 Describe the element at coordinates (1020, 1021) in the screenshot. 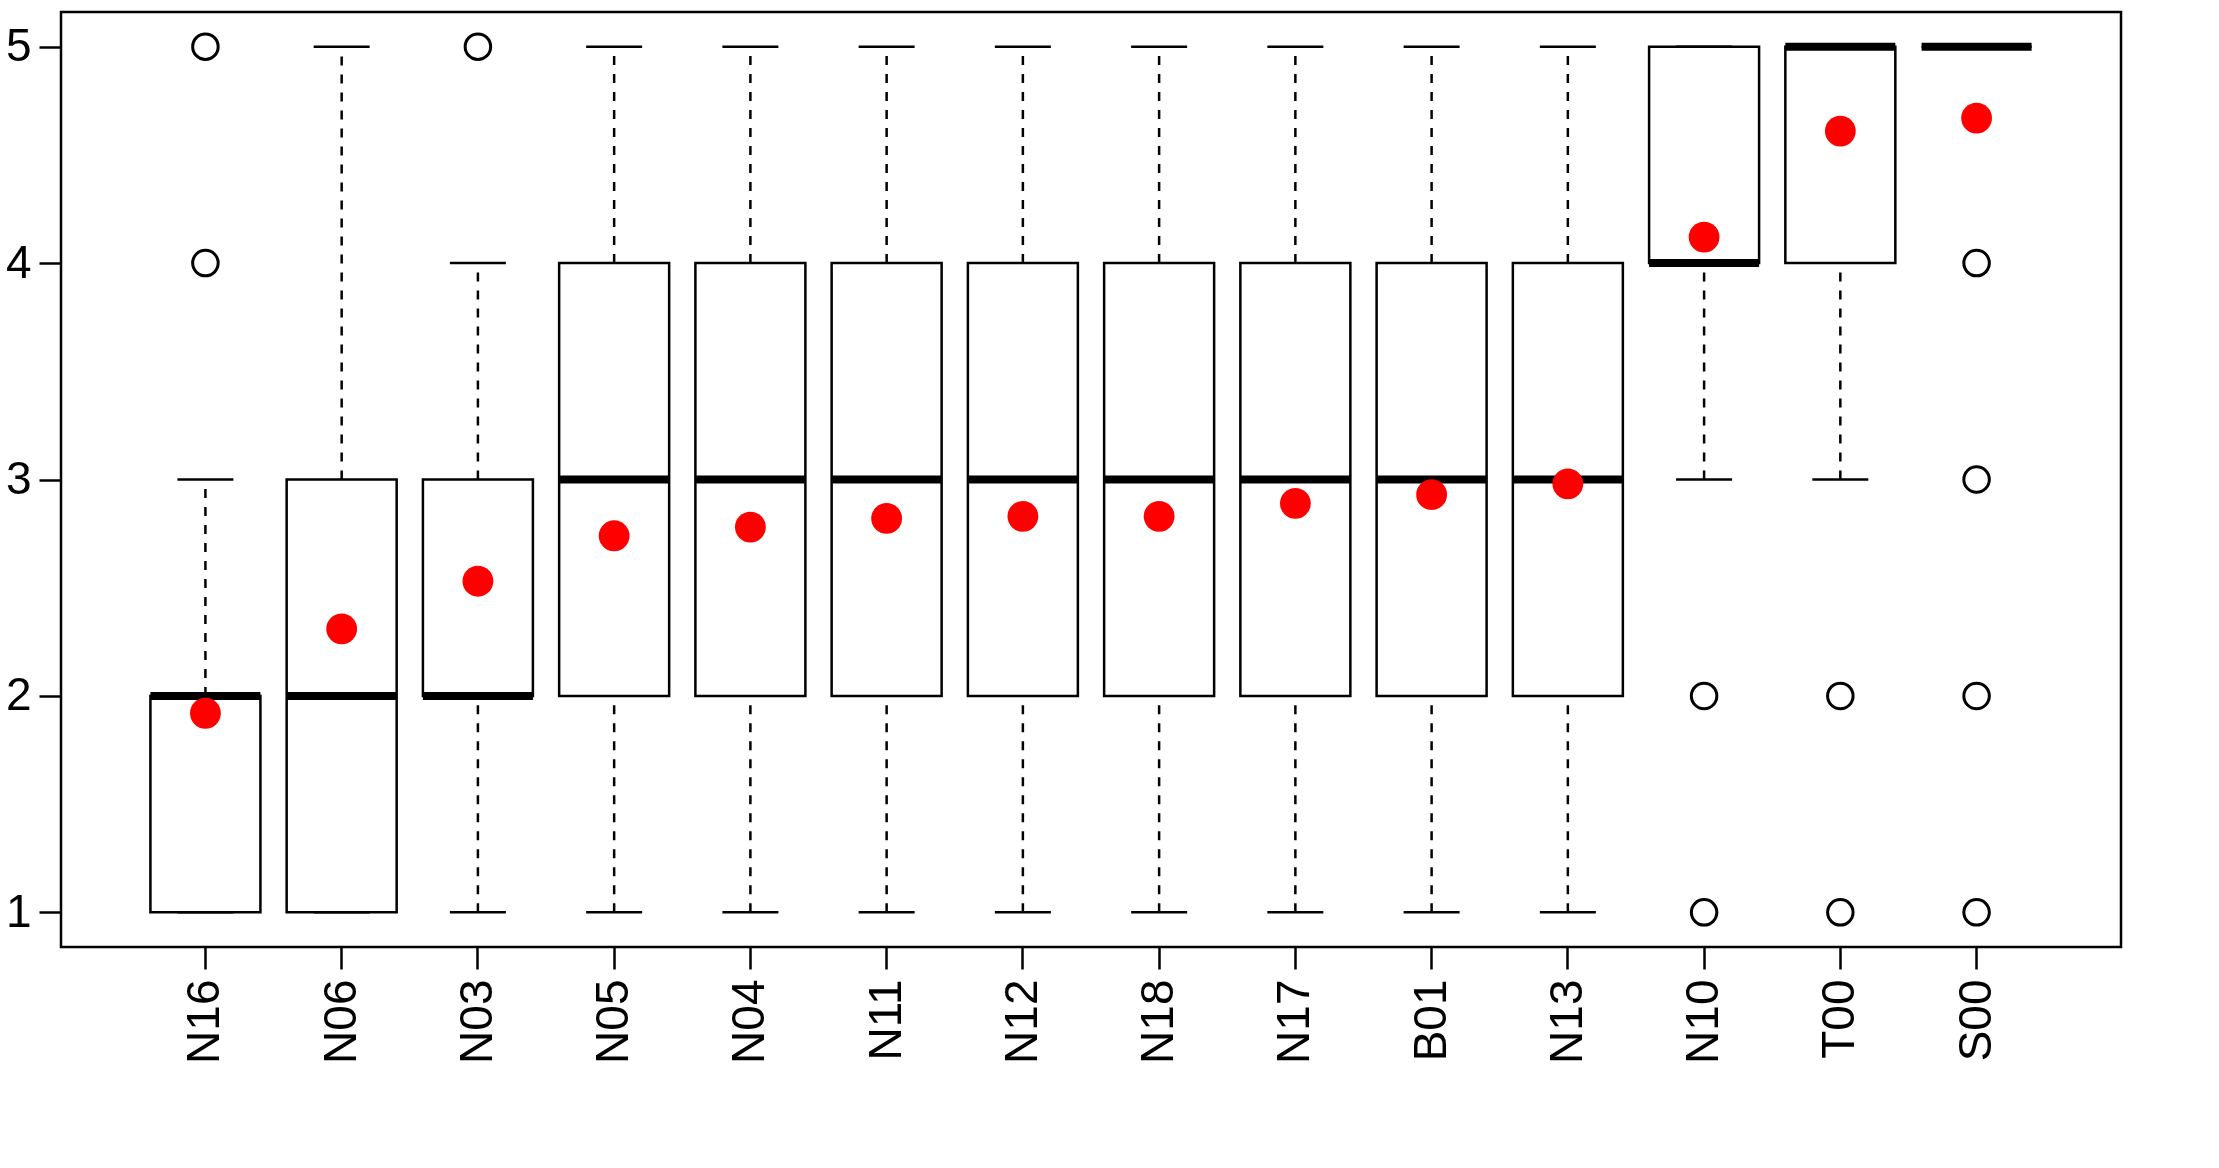

I see `x-tick-label: N12` at that location.